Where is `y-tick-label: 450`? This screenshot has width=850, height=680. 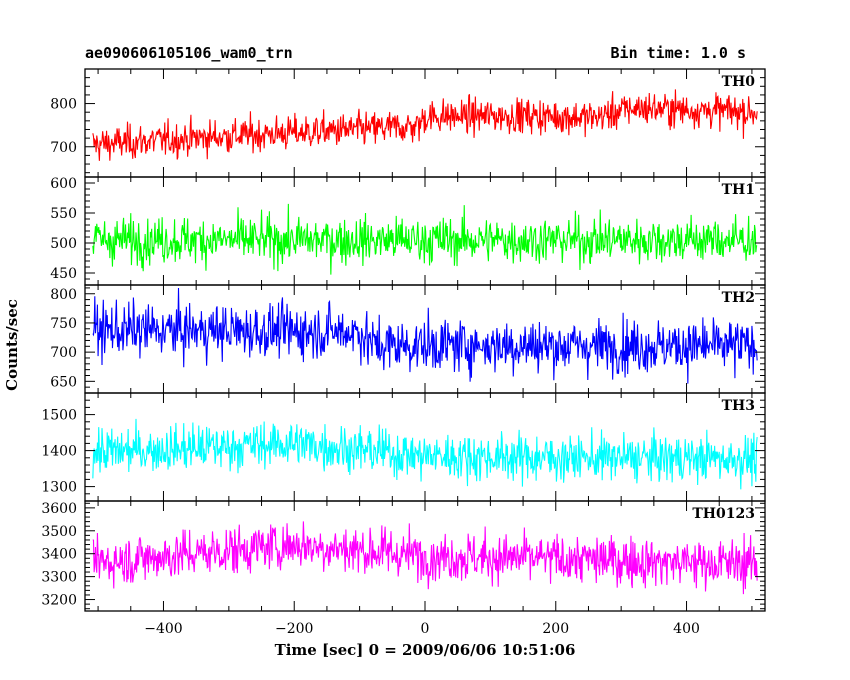
y-tick-label: 450 is located at coordinates (63, 274).